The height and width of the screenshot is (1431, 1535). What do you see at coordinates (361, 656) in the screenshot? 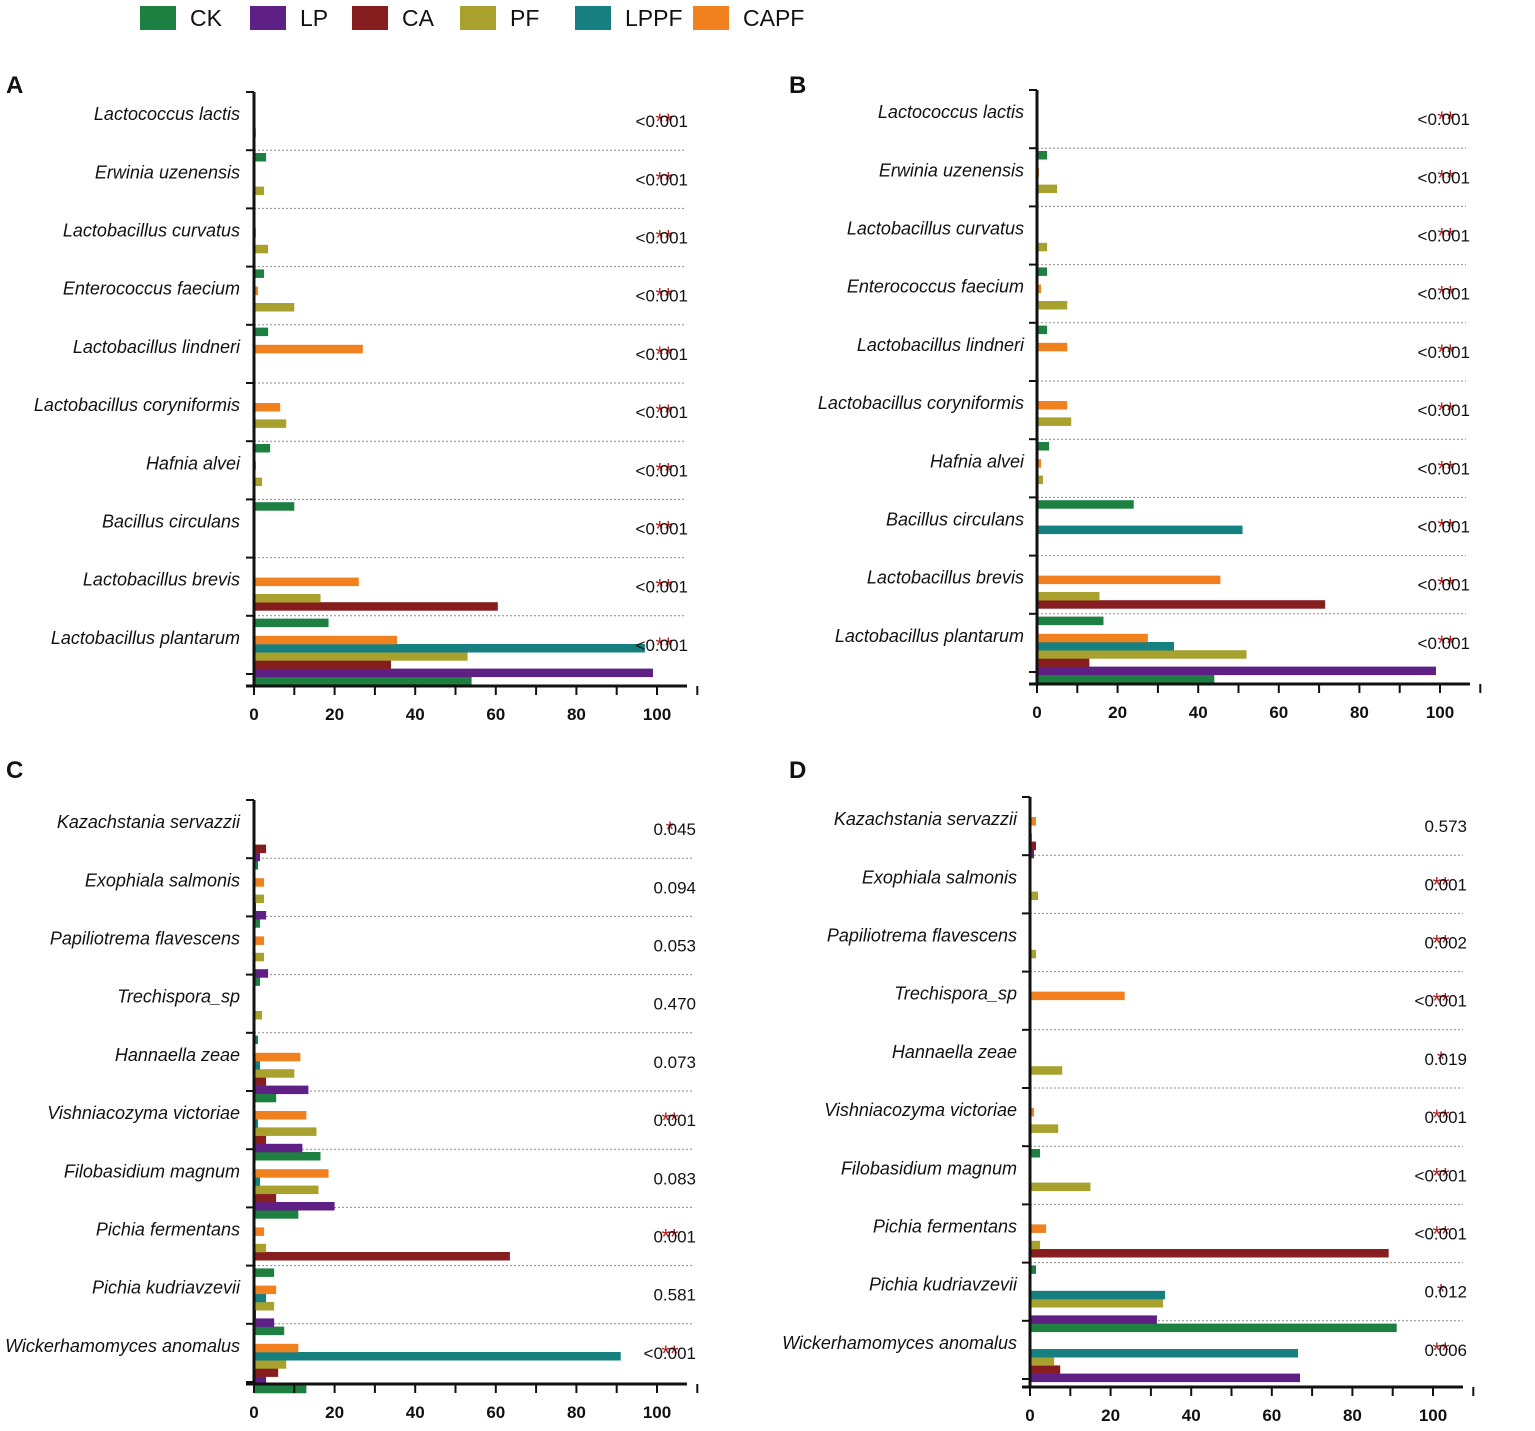
I see `bar-pf-lactobacillus-plantarum` at bounding box center [361, 656].